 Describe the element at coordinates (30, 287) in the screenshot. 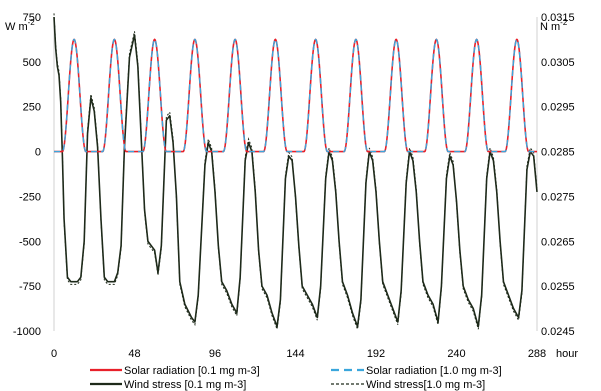

I see `y-left-tick-label: -750` at that location.